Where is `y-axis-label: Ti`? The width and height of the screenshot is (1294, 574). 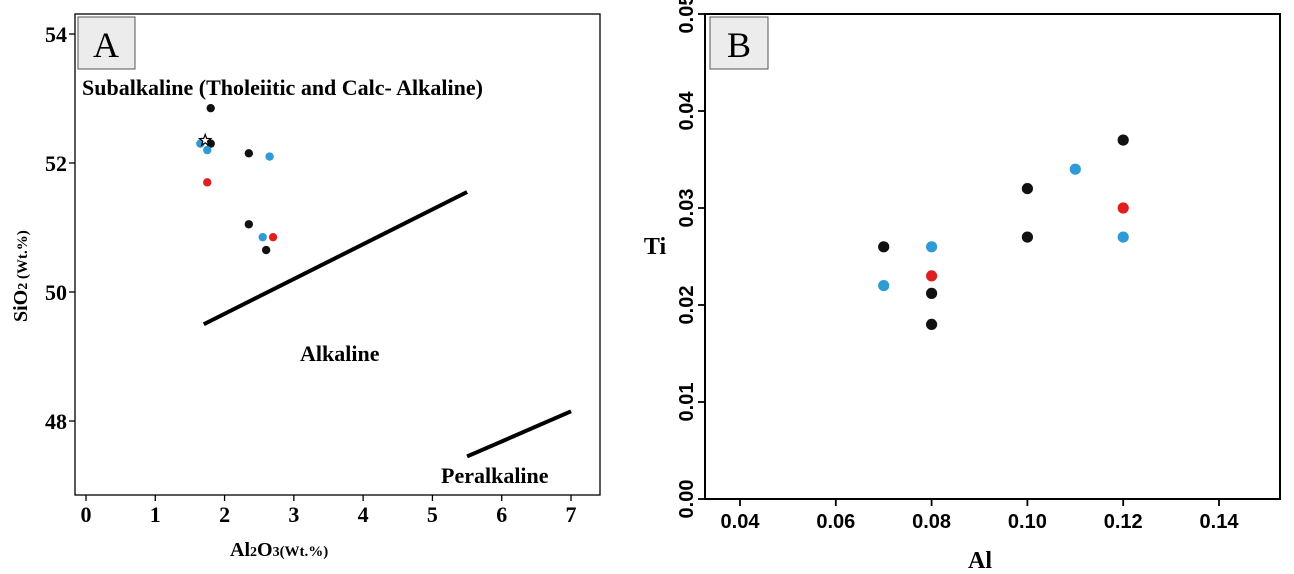 y-axis-label: Ti is located at coordinates (655, 247).